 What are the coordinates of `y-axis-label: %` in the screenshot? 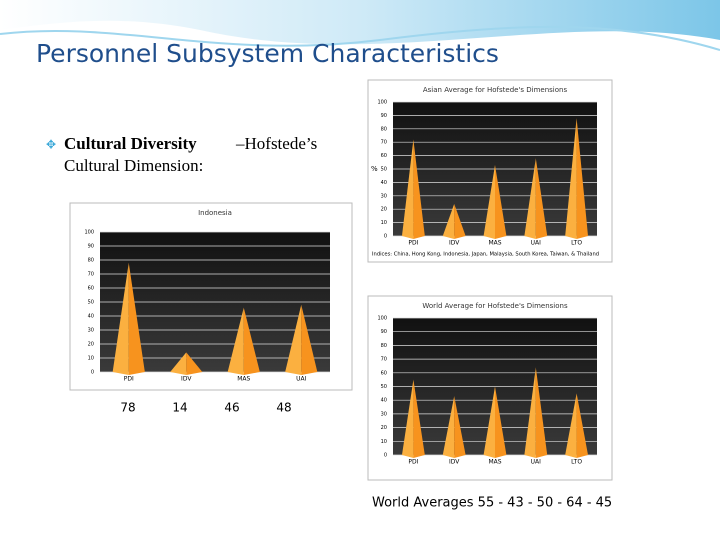 It's located at (374, 169).